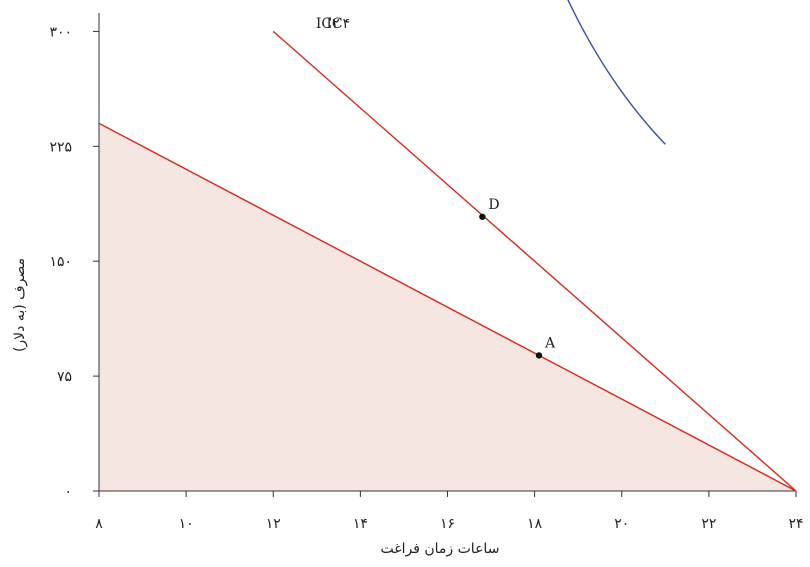 This screenshot has height=567, width=810. I want to click on x-tick-label: ۱۴, so click(360, 524).